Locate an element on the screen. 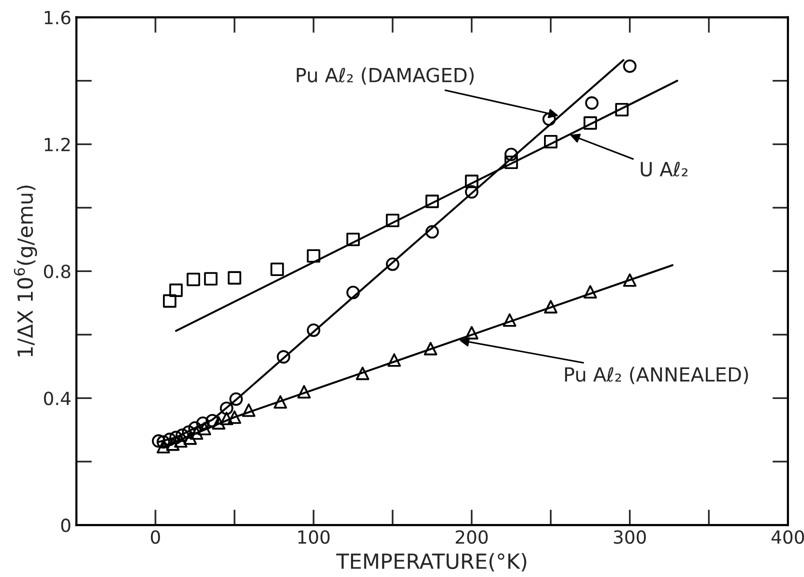 This screenshot has width=804, height=577. y-tick-label: 0 is located at coordinates (65, 525).